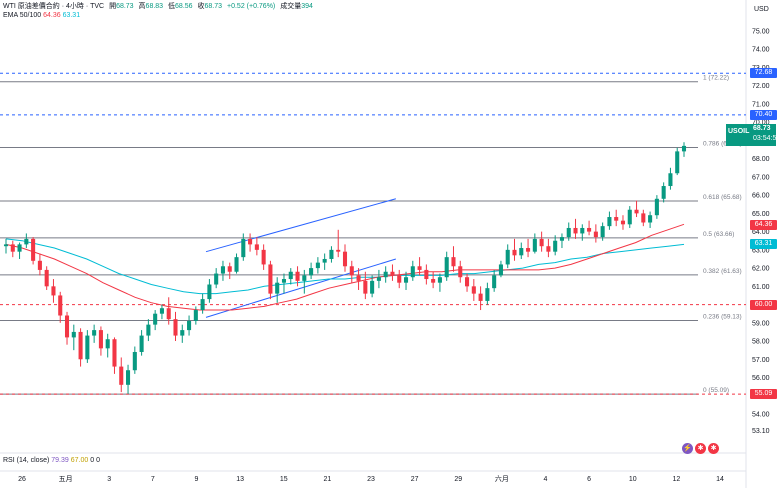 The image size is (780, 488). I want to click on rsi-value-2: 67.00, so click(79, 460).